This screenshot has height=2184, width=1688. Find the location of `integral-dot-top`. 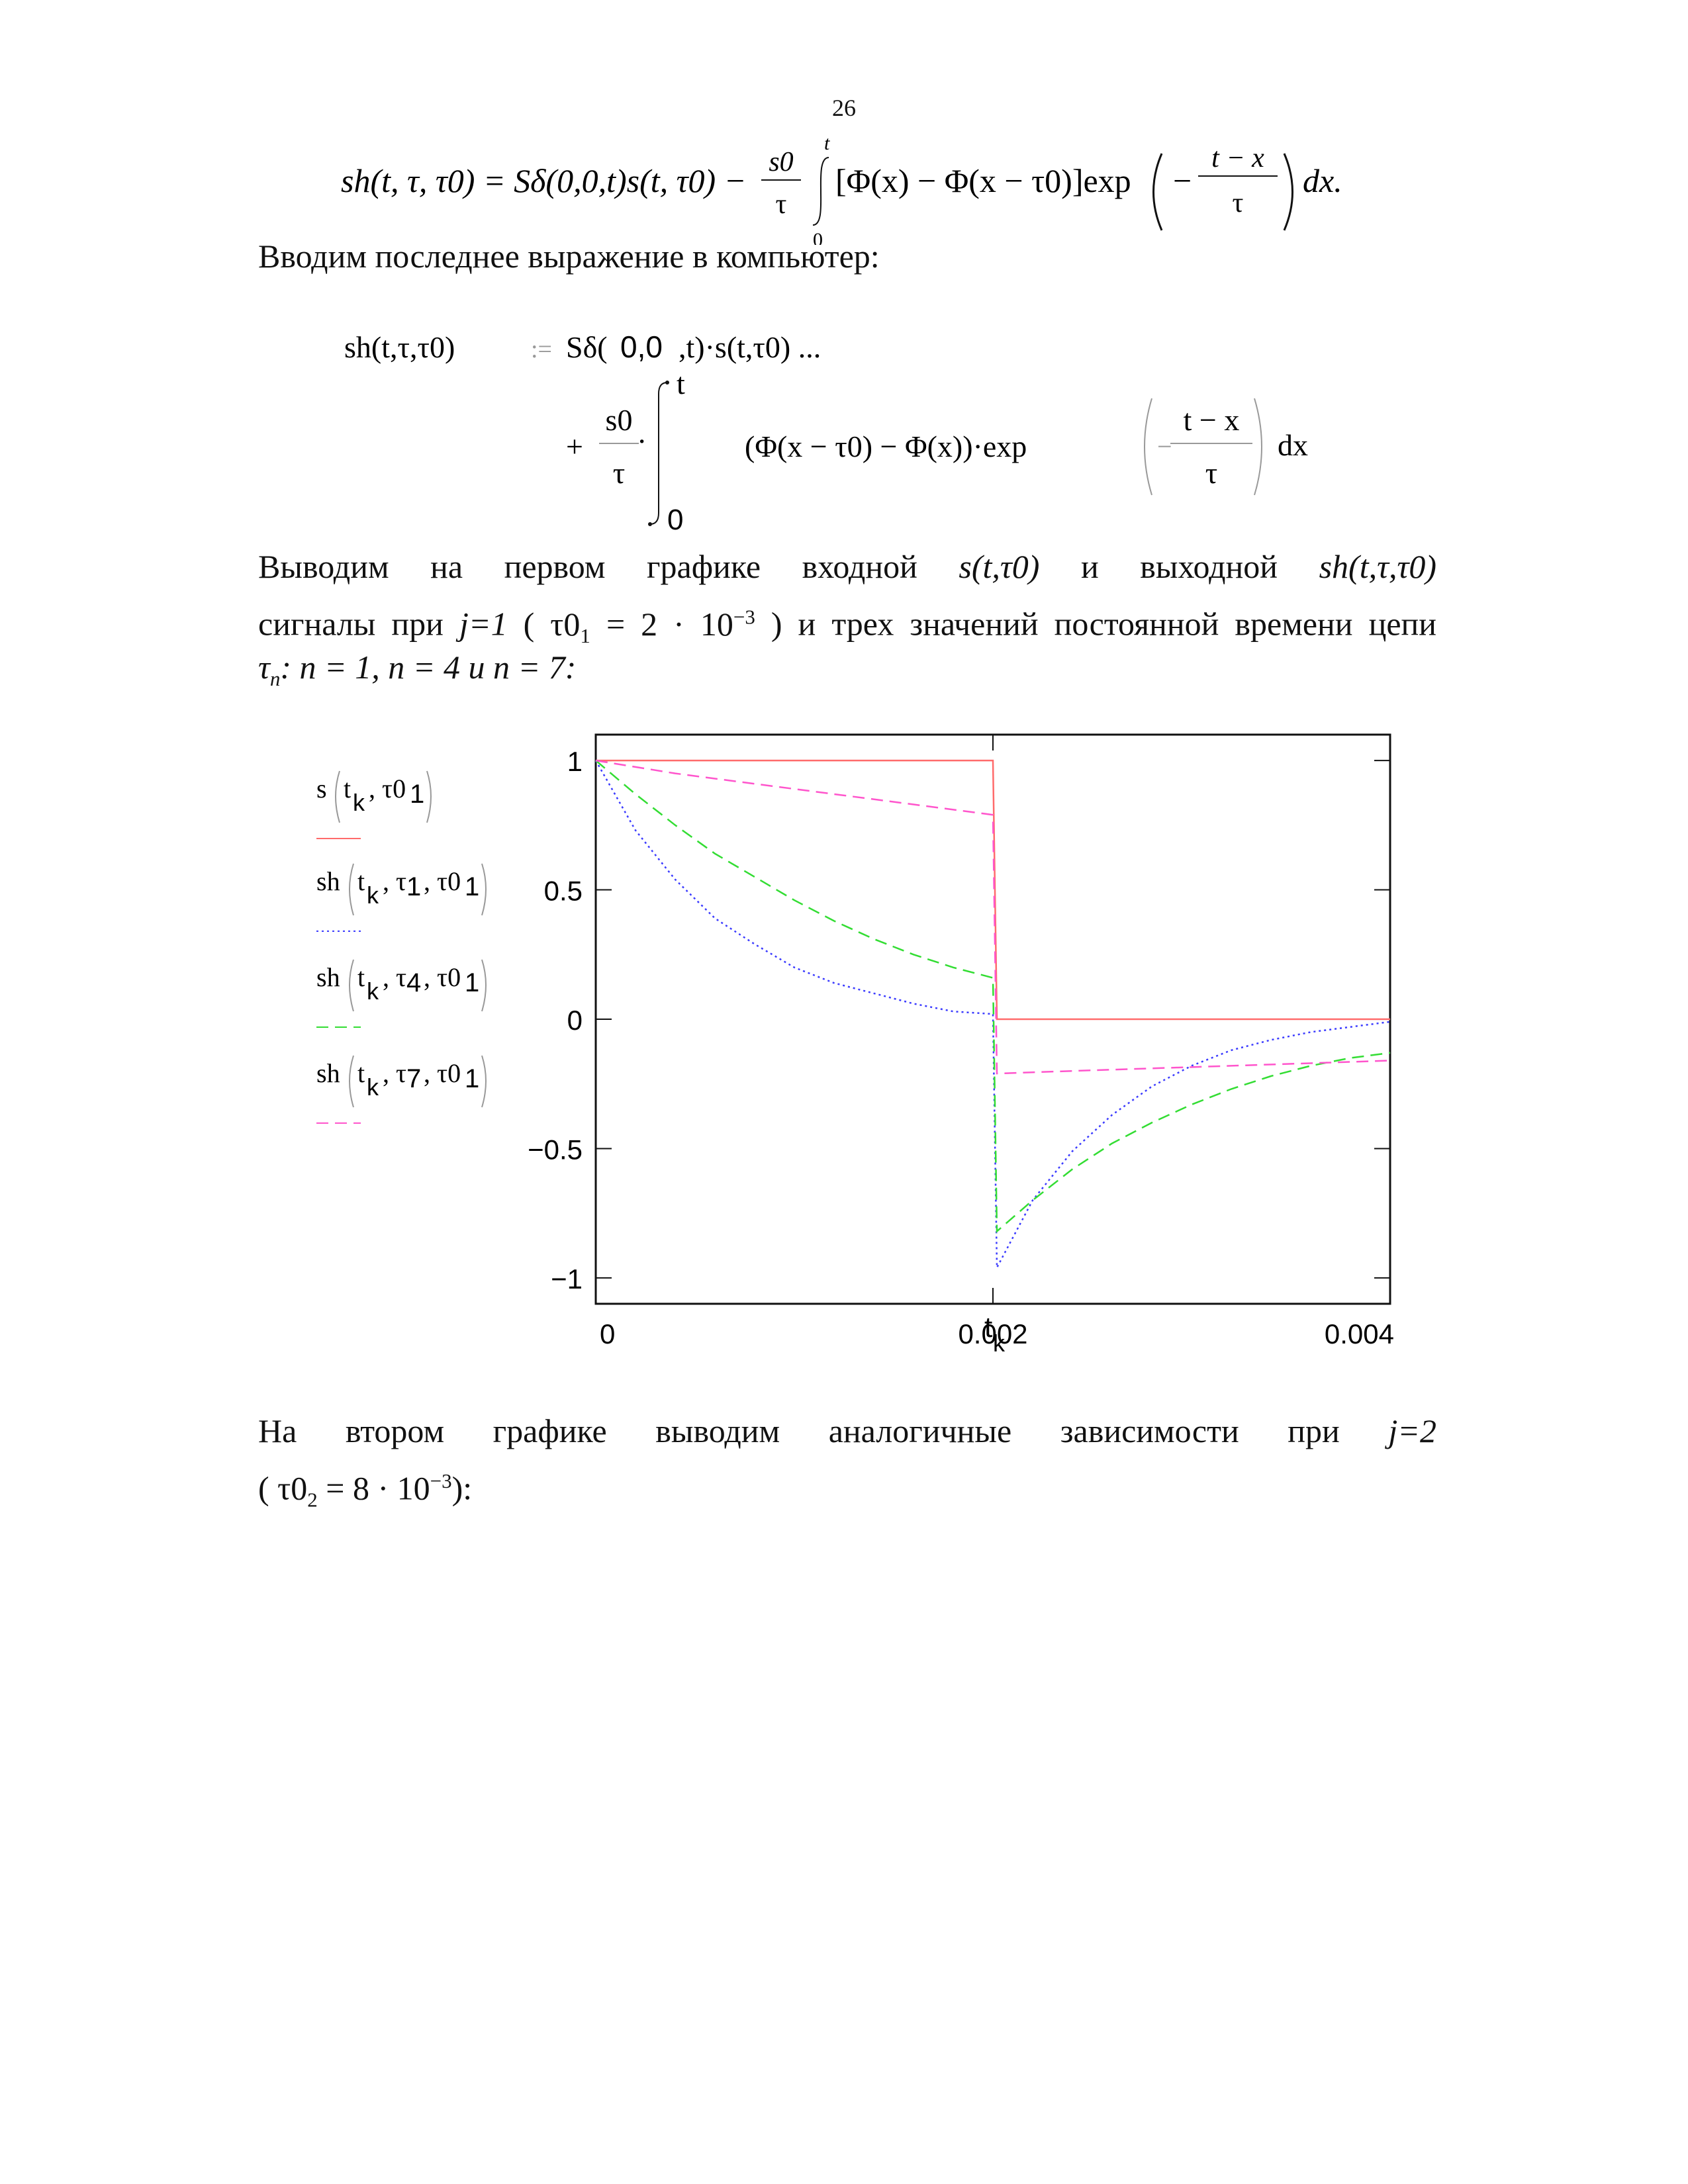

integral-dot-top is located at coordinates (667, 383).